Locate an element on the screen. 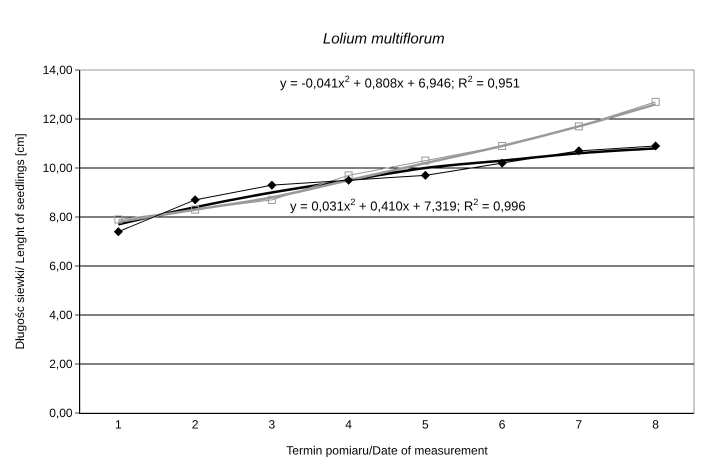  chart-title: Lolium multiflorum is located at coordinates (383, 39).